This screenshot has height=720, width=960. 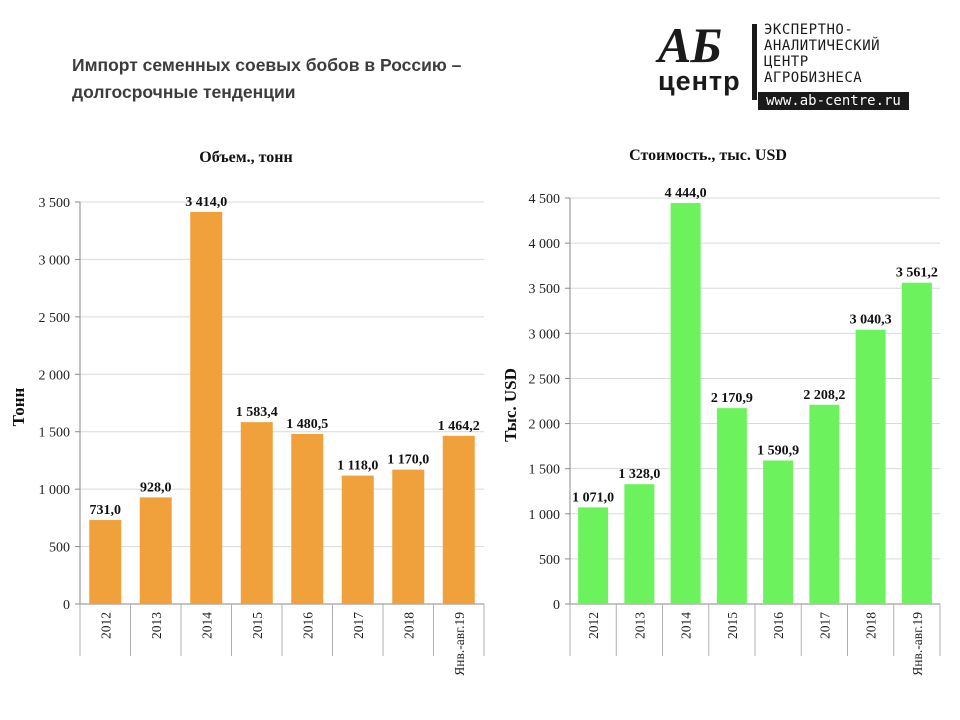 What do you see at coordinates (822, 46) in the screenshot?
I see `logo-text-line: АНАЛИТИЧЕСКИЙ` at bounding box center [822, 46].